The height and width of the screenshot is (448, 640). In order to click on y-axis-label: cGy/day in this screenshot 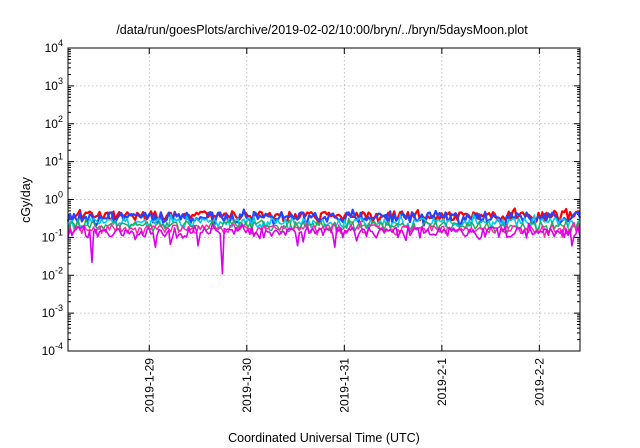, I will do `click(26, 199)`.